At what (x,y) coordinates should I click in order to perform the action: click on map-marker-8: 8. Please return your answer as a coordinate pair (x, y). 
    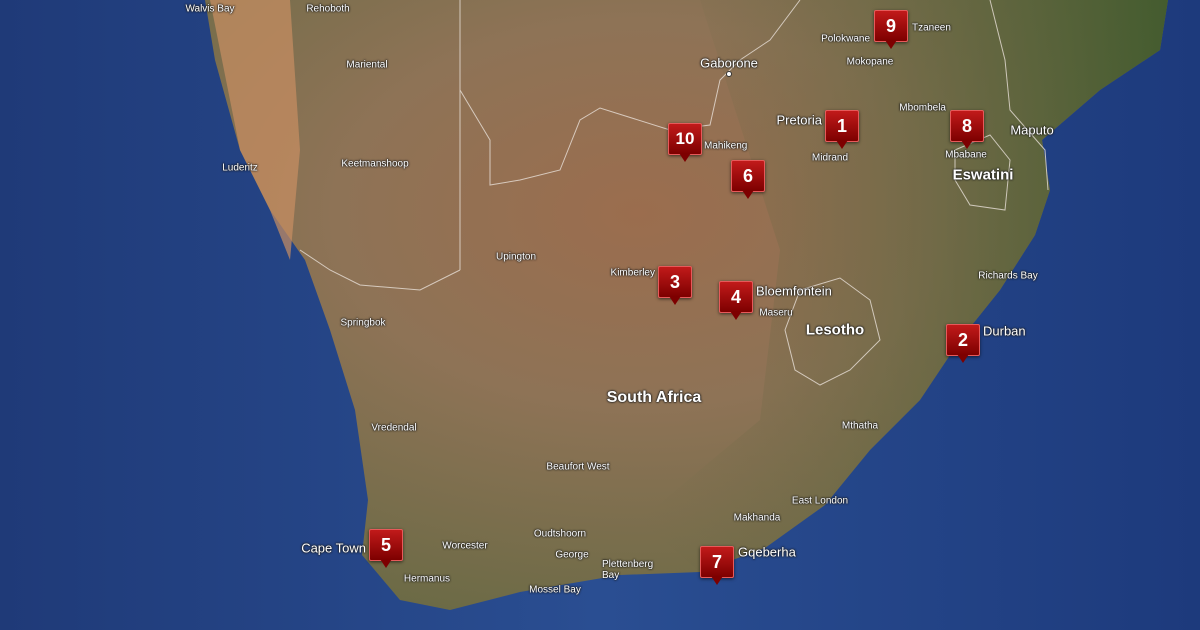
    Looking at the image, I should click on (967, 129).